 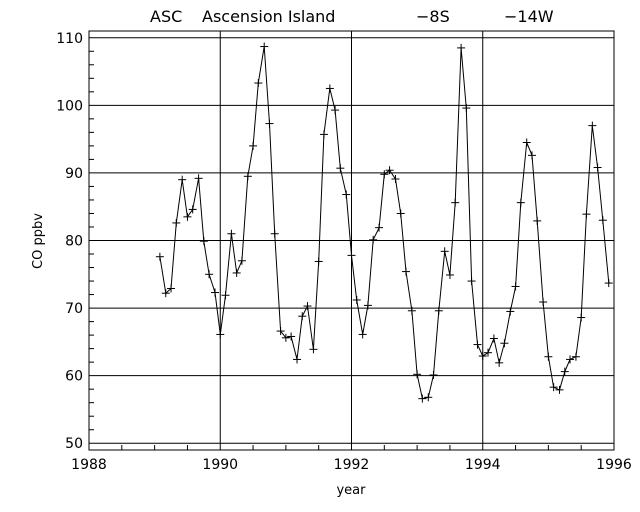 What do you see at coordinates (69, 106) in the screenshot?
I see `y-tick-label: 100` at bounding box center [69, 106].